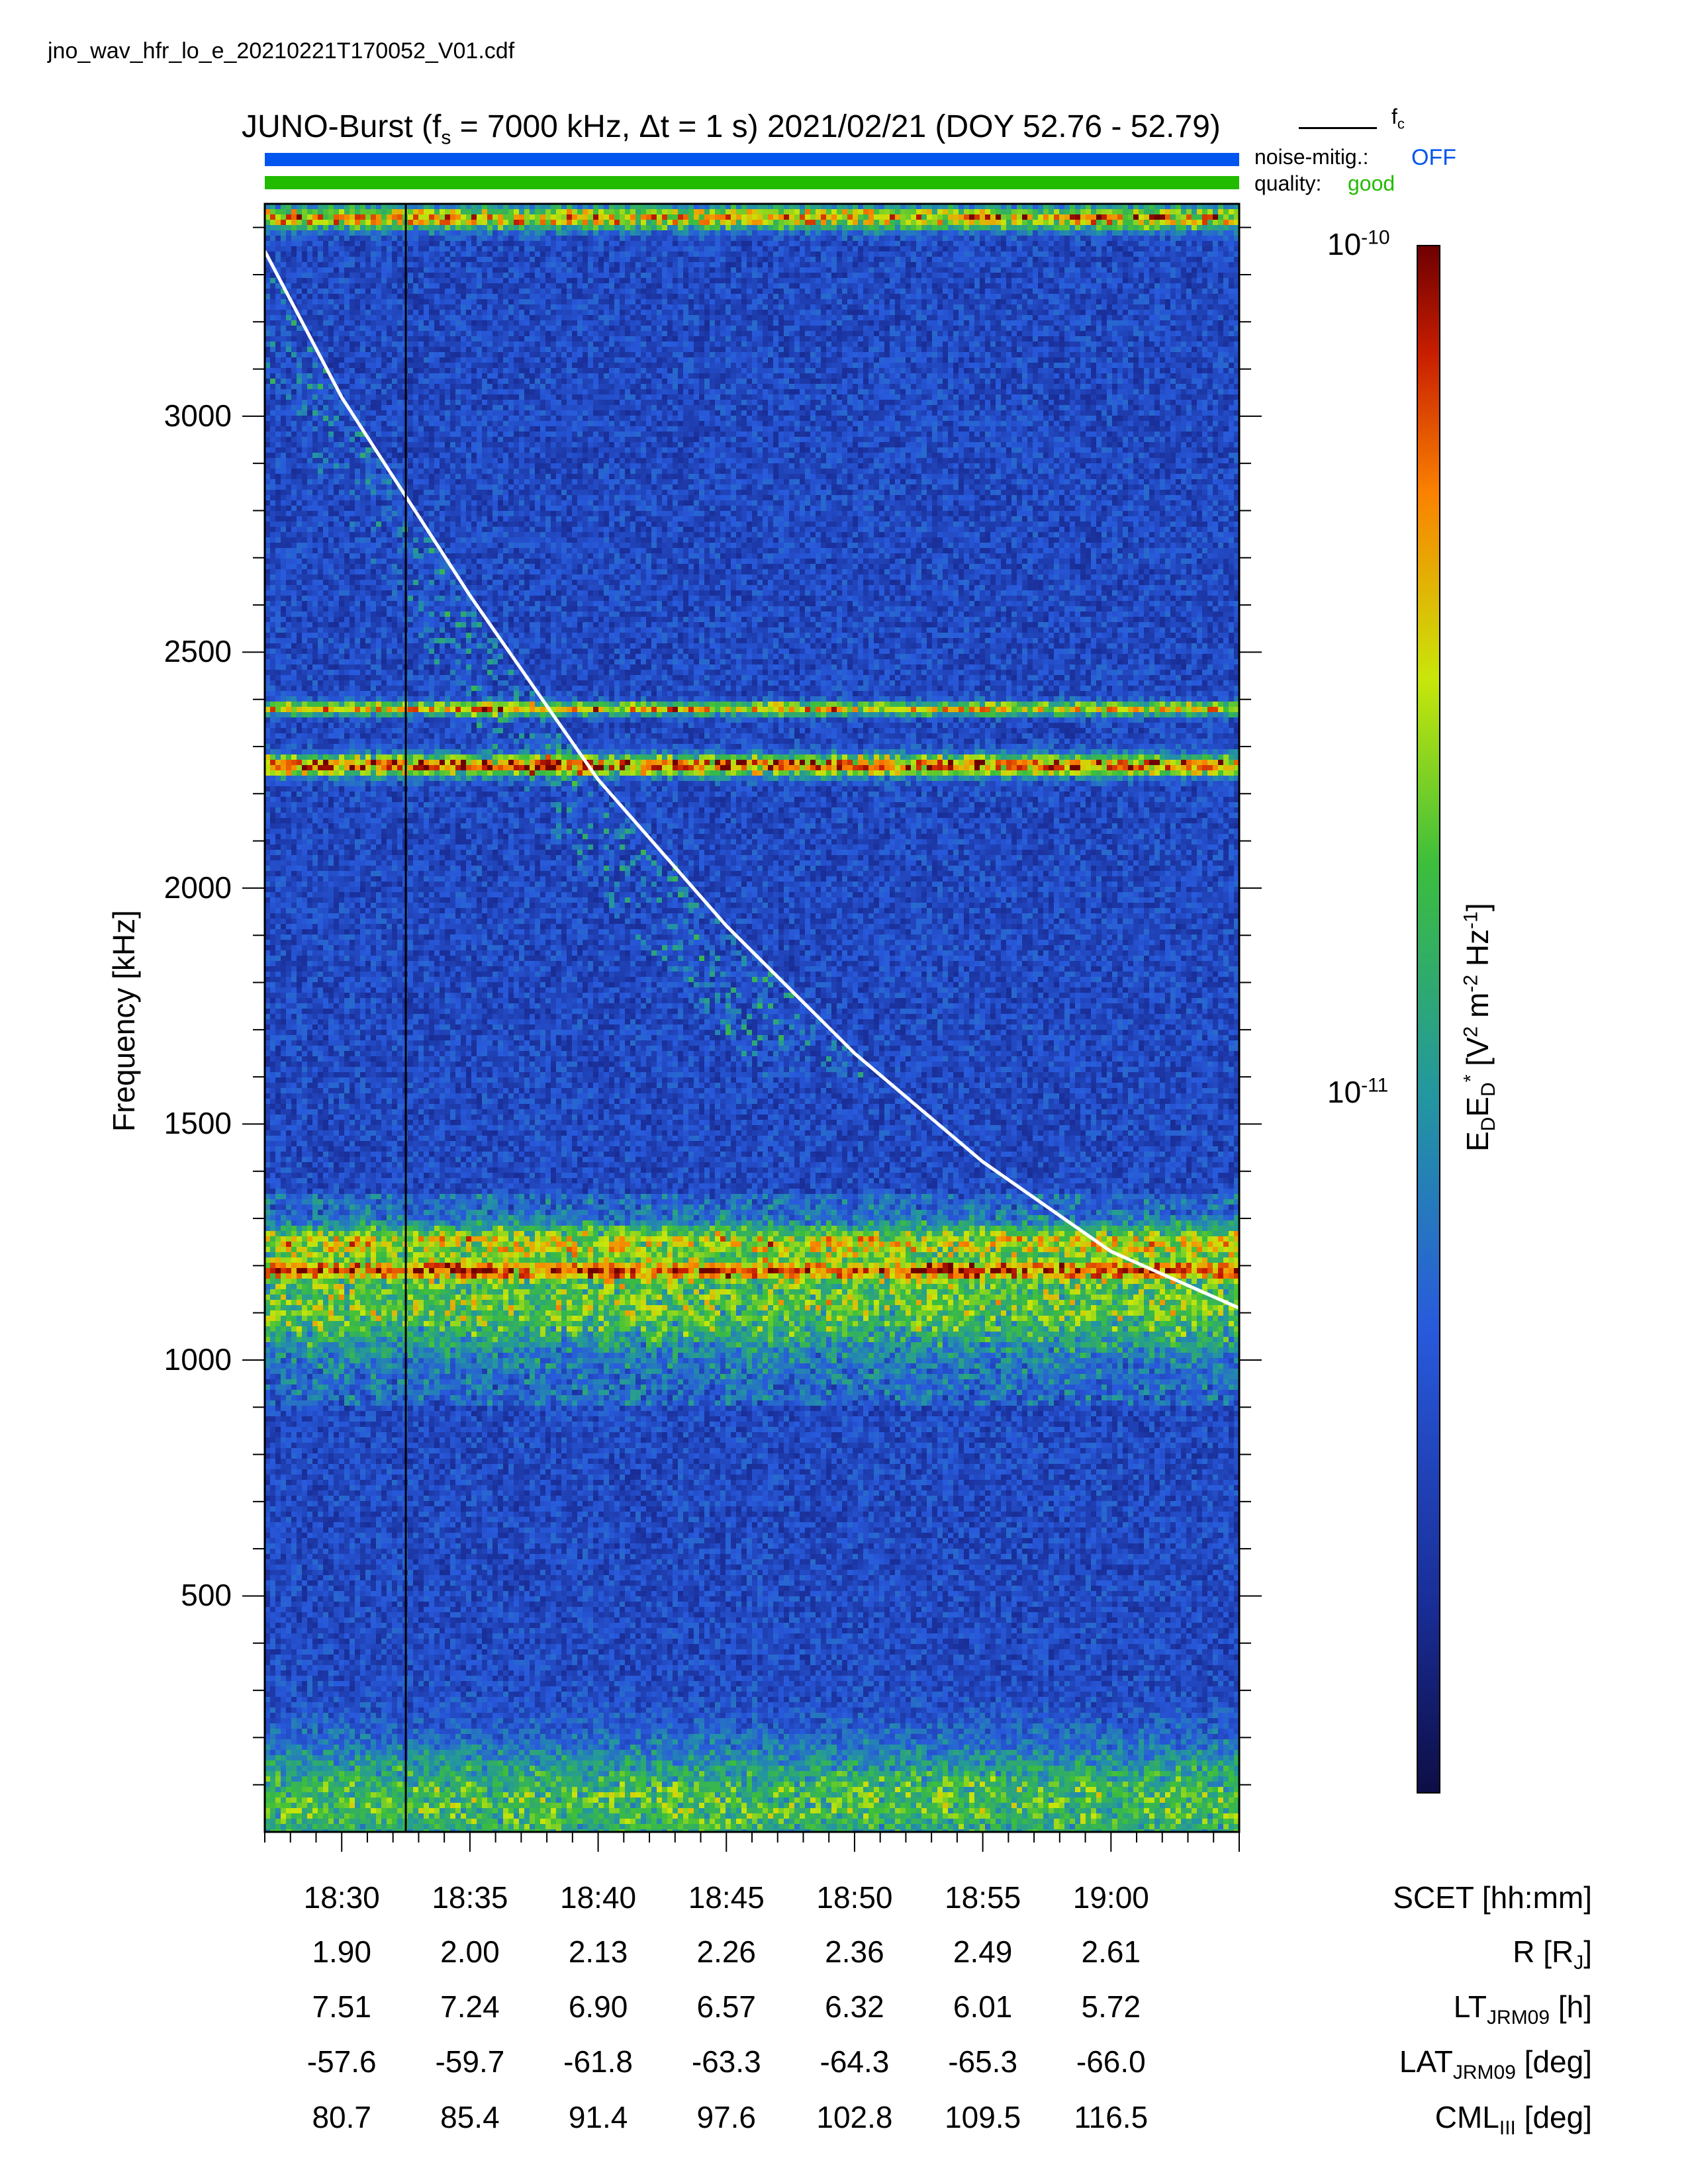  I want to click on y-tick-label: 3000, so click(165, 415).